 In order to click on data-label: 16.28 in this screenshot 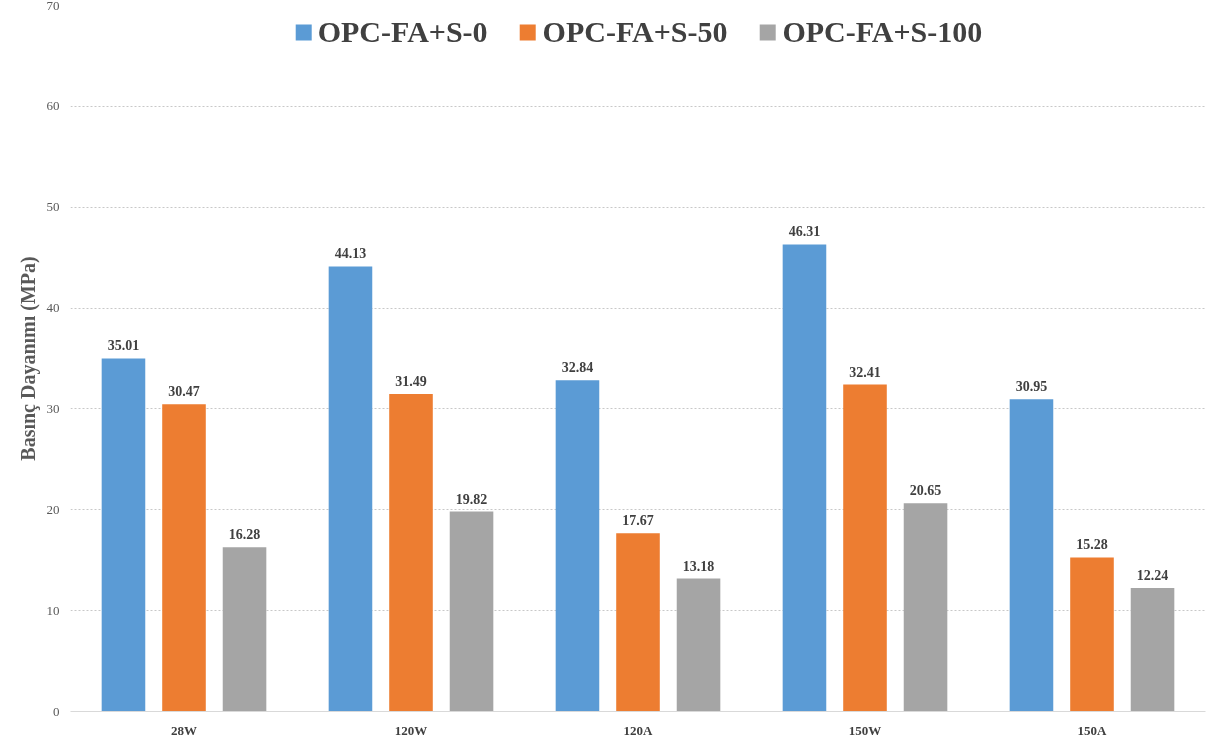, I will do `click(244, 535)`.